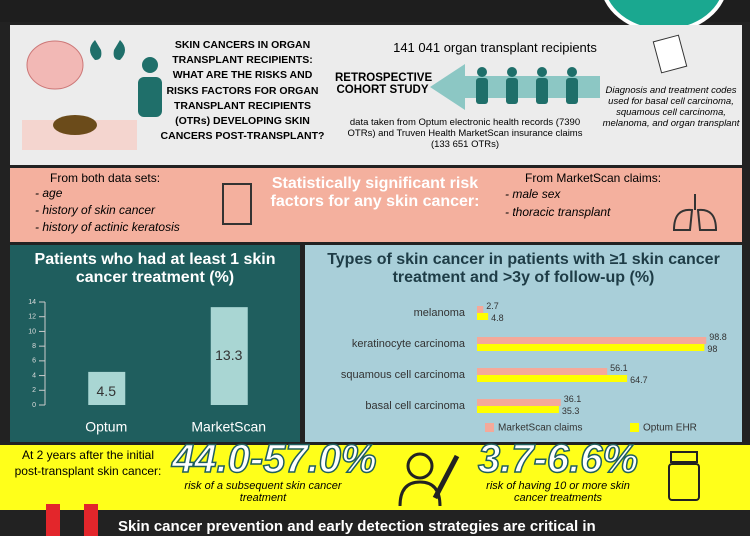 This screenshot has height=536, width=750. Describe the element at coordinates (34, 346) in the screenshot. I see `y-tick-label: 8` at that location.